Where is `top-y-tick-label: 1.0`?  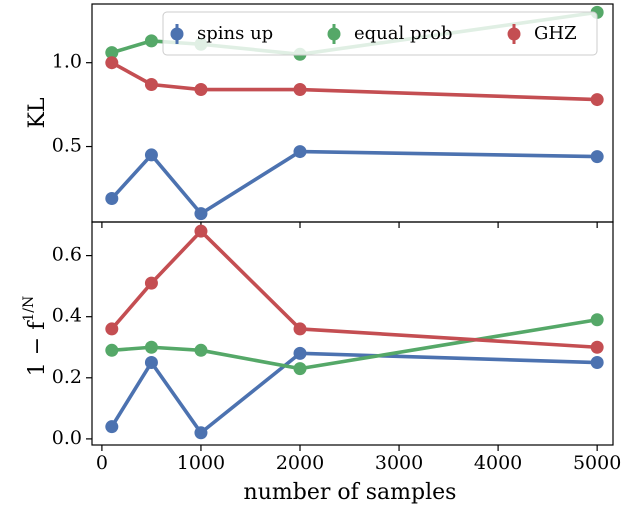 top-y-tick-label: 1.0 is located at coordinates (67, 62).